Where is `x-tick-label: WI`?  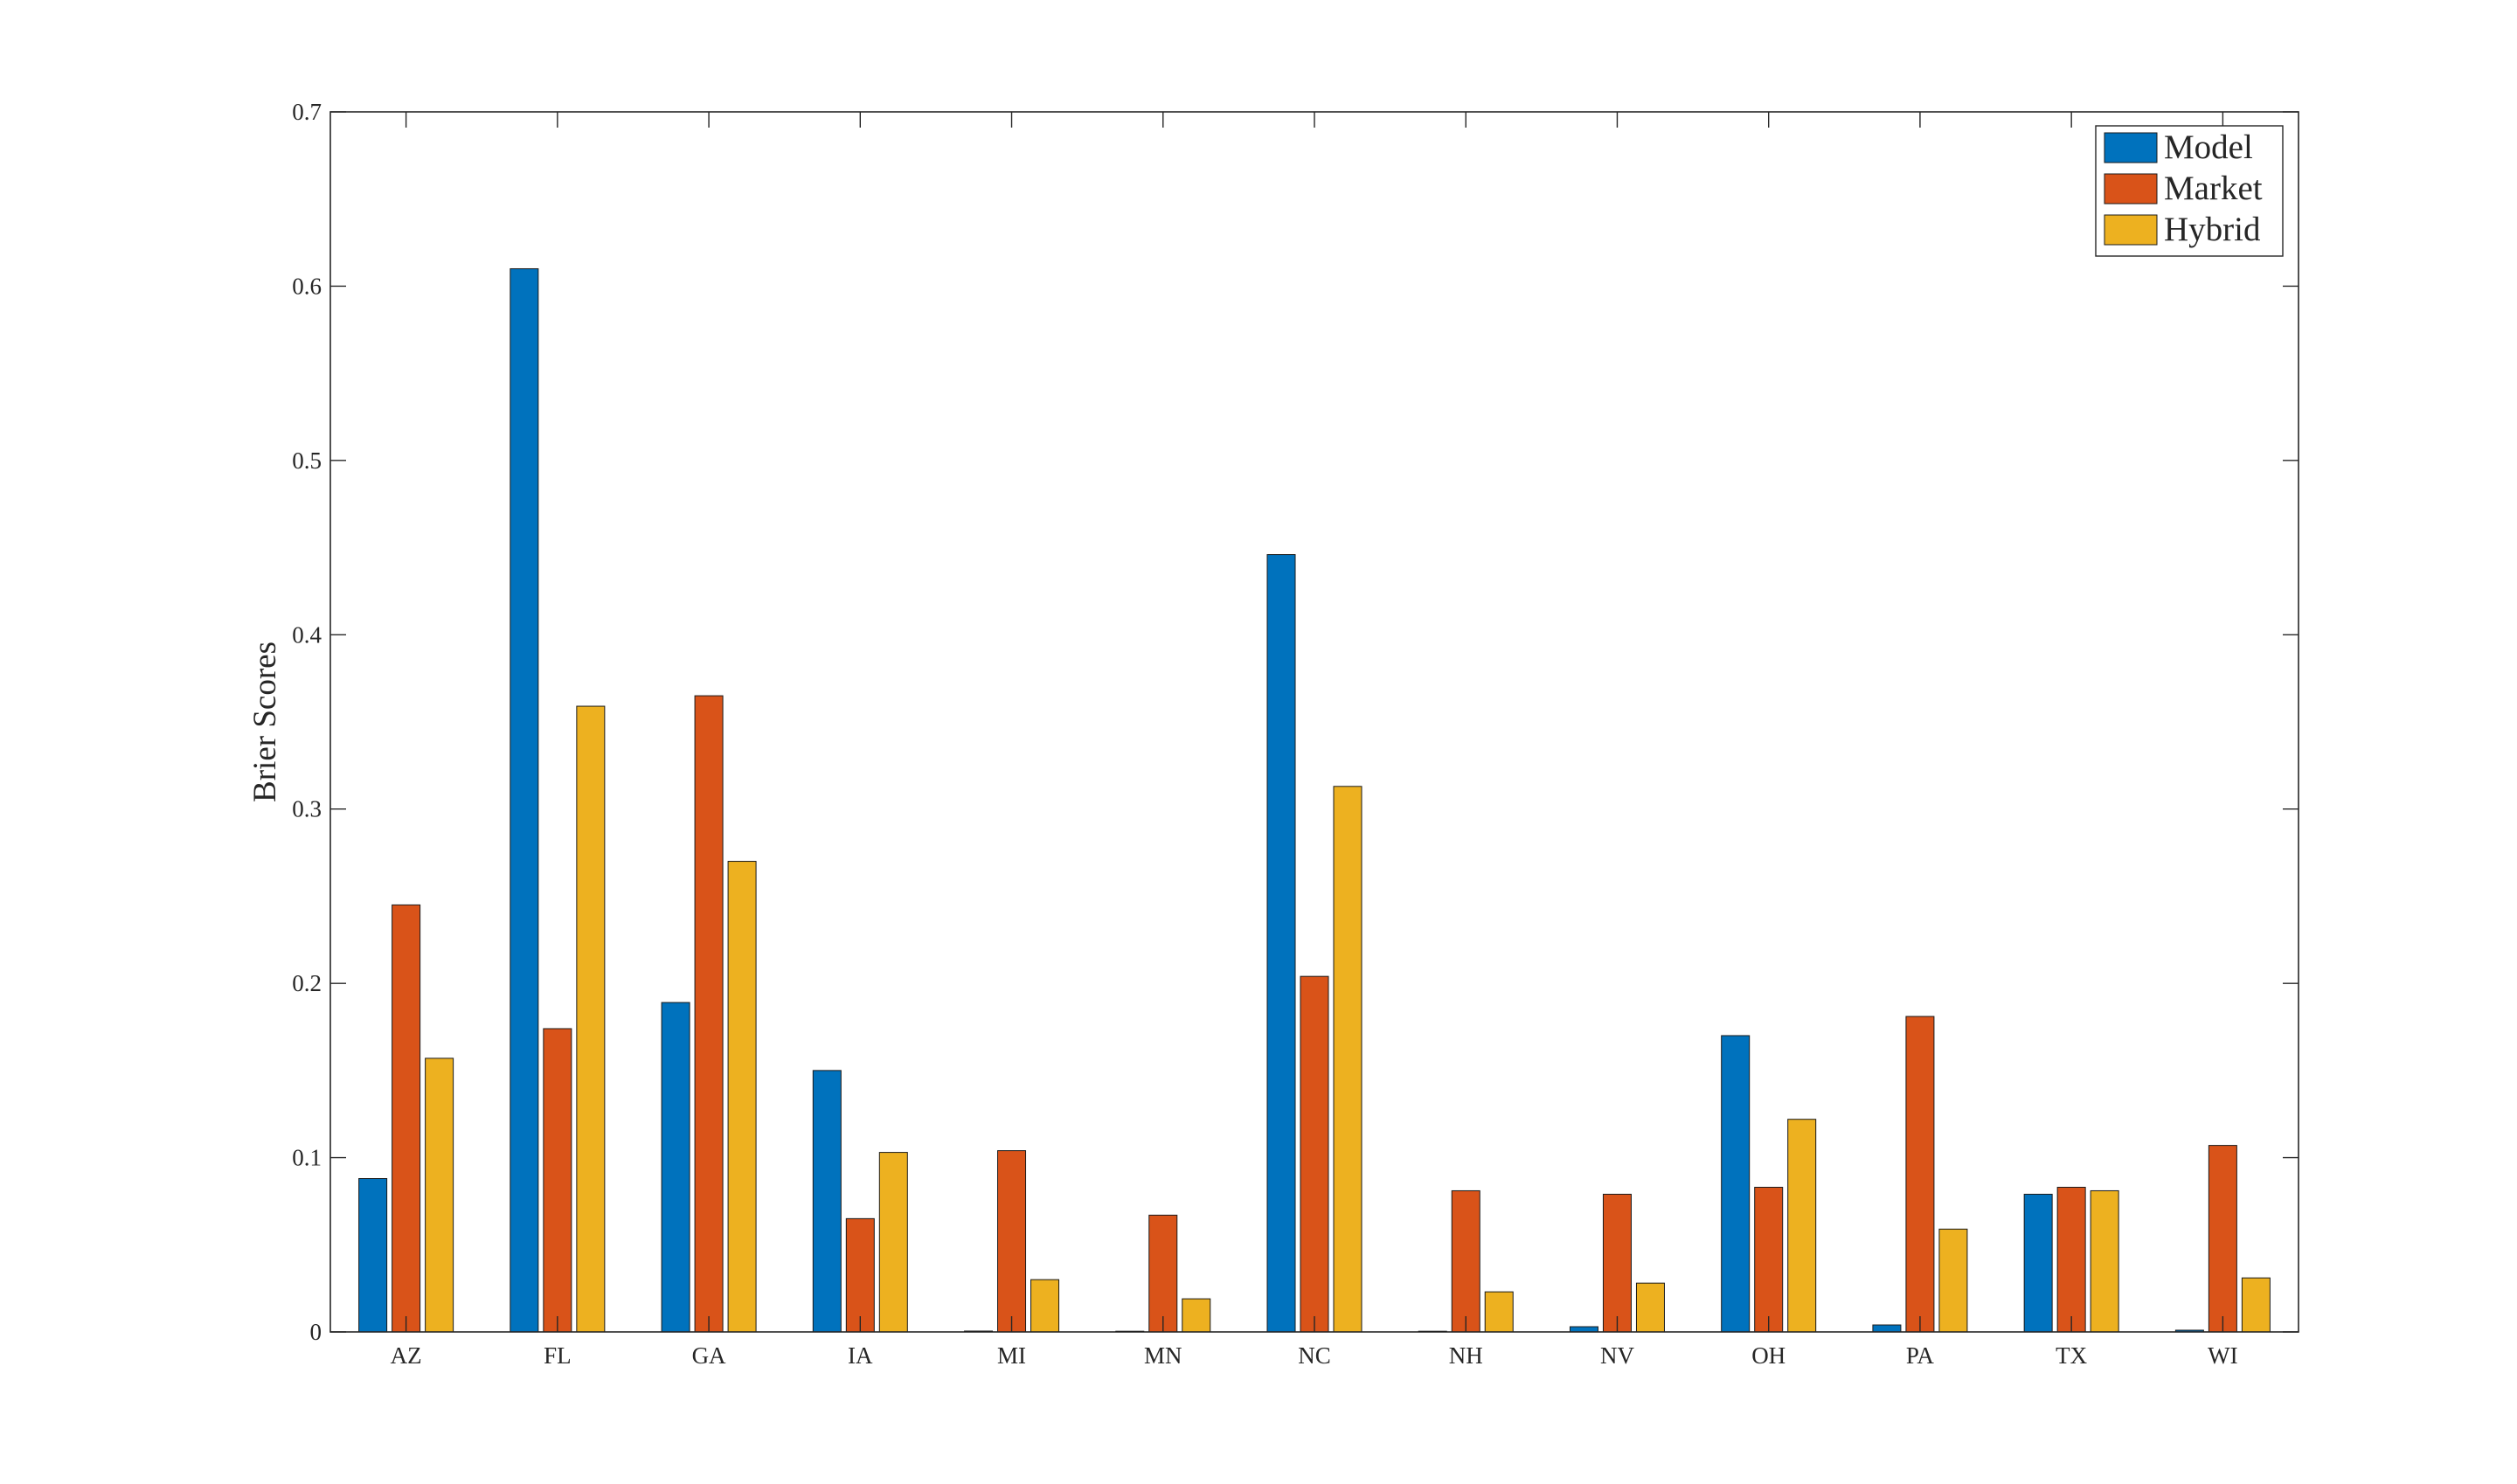 x-tick-label: WI is located at coordinates (2222, 1355).